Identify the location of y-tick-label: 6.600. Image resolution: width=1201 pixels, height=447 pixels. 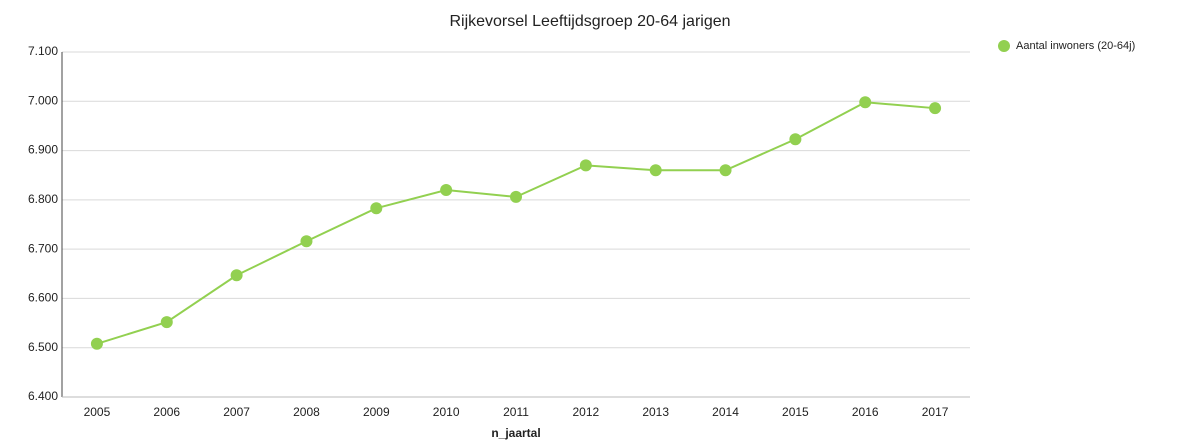
(43, 298).